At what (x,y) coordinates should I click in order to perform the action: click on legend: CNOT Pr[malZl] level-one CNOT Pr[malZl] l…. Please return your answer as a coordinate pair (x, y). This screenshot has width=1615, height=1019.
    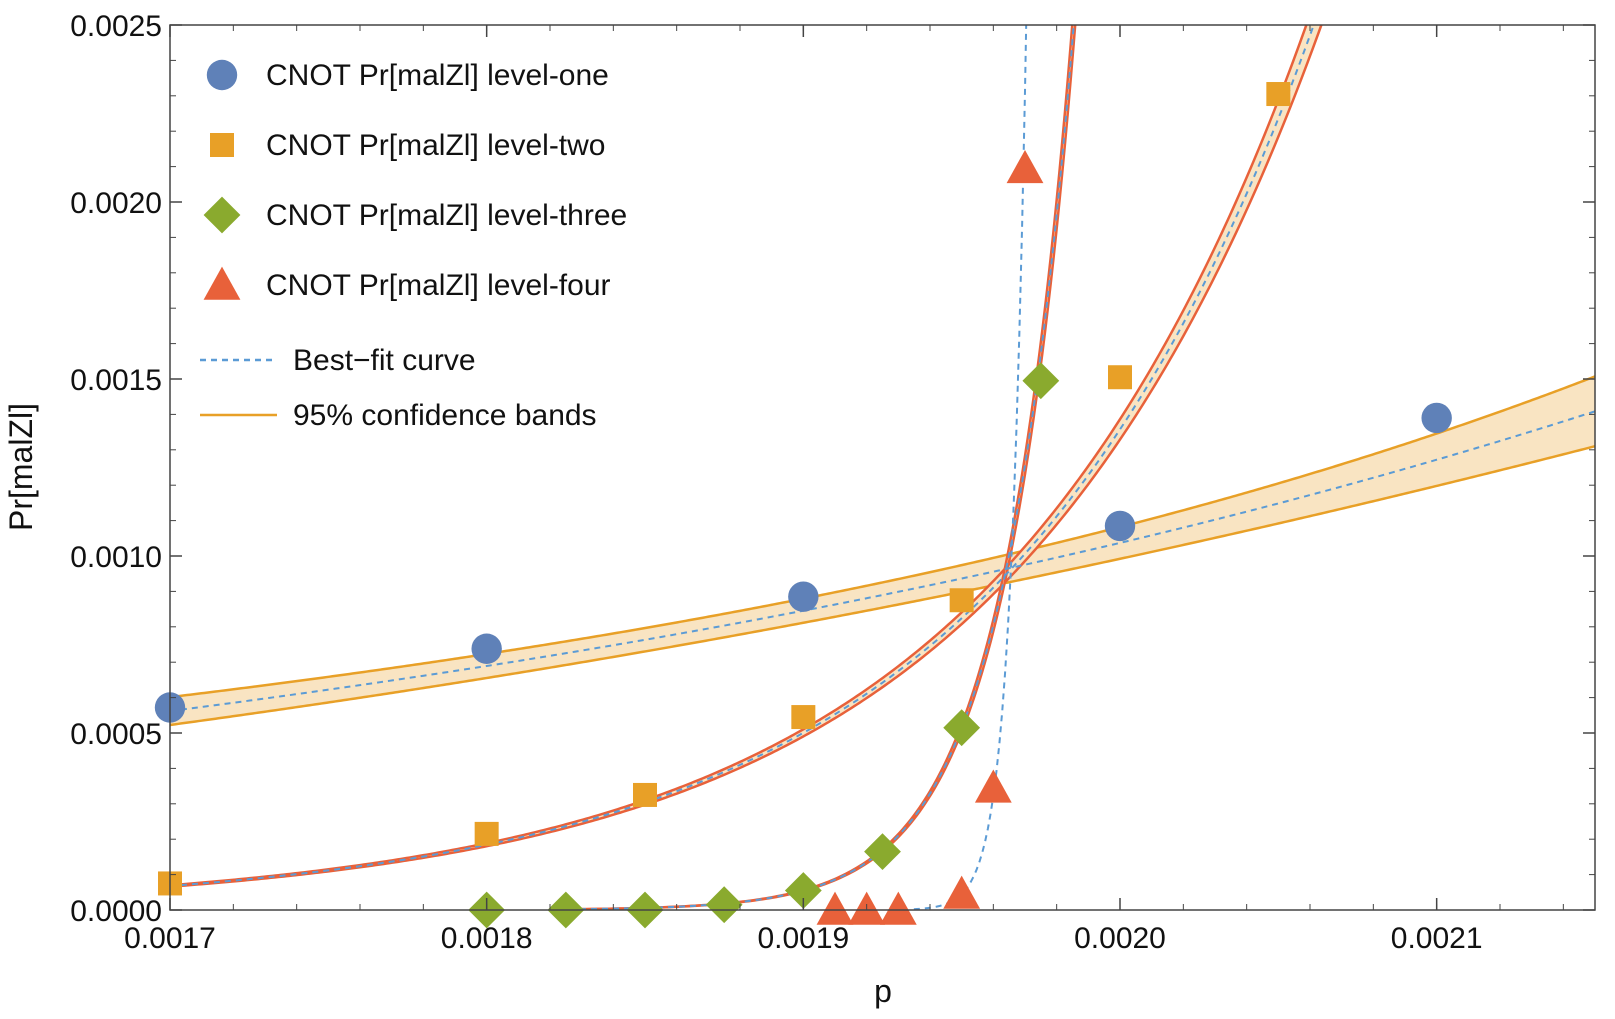
    Looking at the image, I should click on (413, 245).